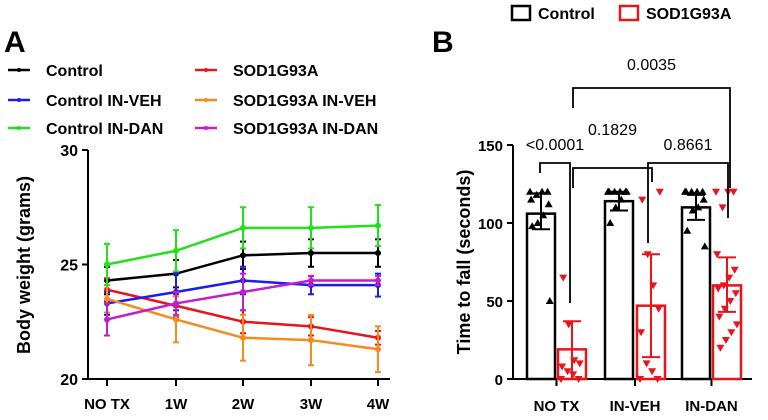  Describe the element at coordinates (490, 146) in the screenshot. I see `y-tick-label: 150` at that location.